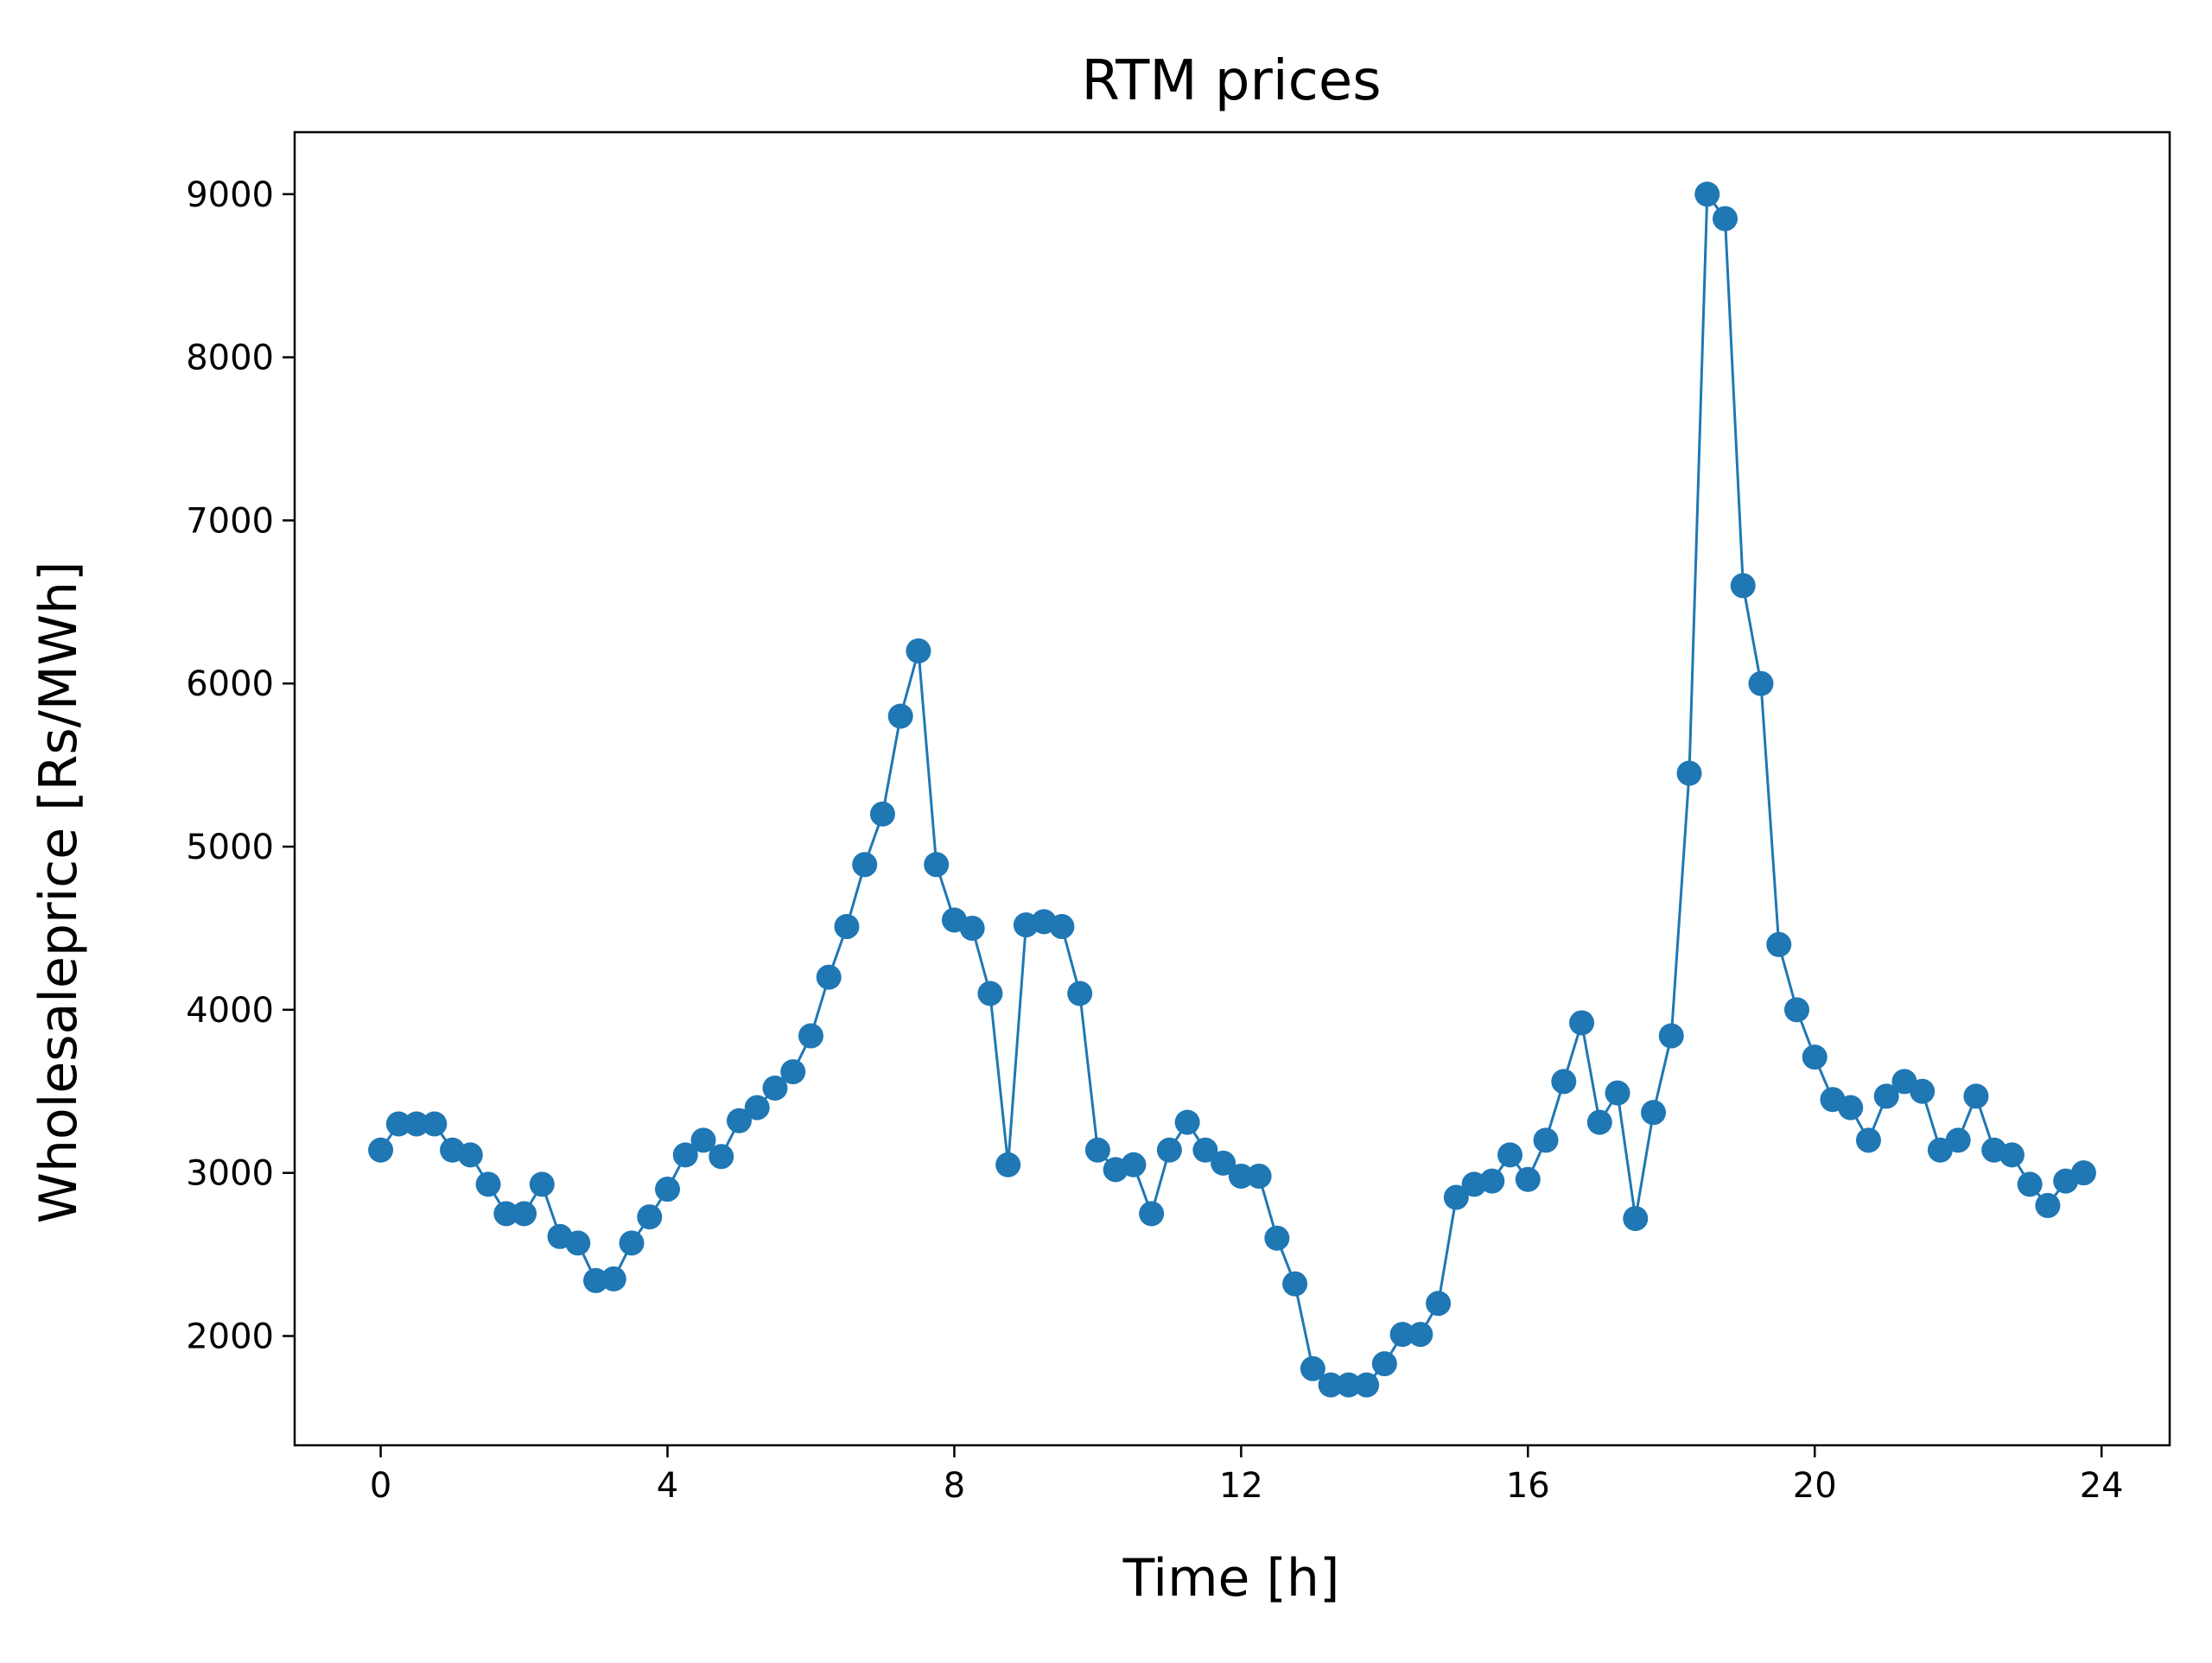 The height and width of the screenshot is (1663, 2212). Describe the element at coordinates (1241, 1486) in the screenshot. I see `x-tick-label: 12` at that location.